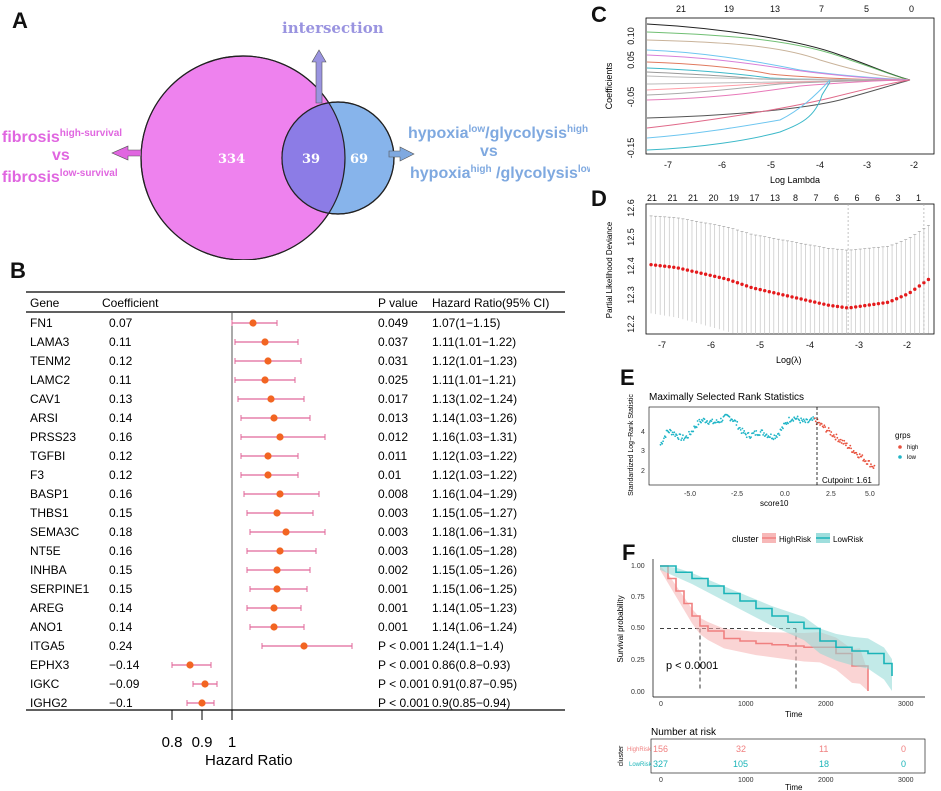 The width and height of the screenshot is (941, 791). What do you see at coordinates (18, 270) in the screenshot?
I see `panel-label-b: B` at bounding box center [18, 270].